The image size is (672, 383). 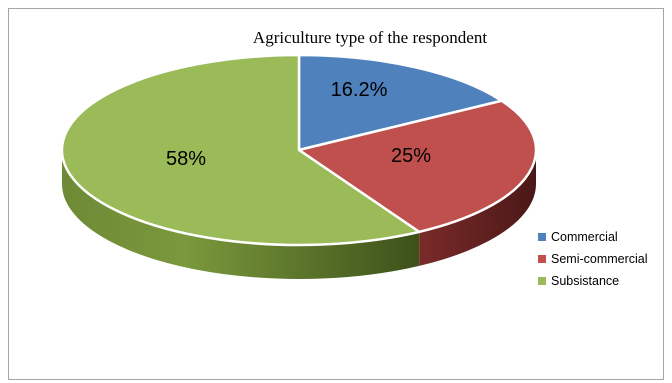 What do you see at coordinates (186, 159) in the screenshot?
I see `data-label-subsistance: 58%` at bounding box center [186, 159].